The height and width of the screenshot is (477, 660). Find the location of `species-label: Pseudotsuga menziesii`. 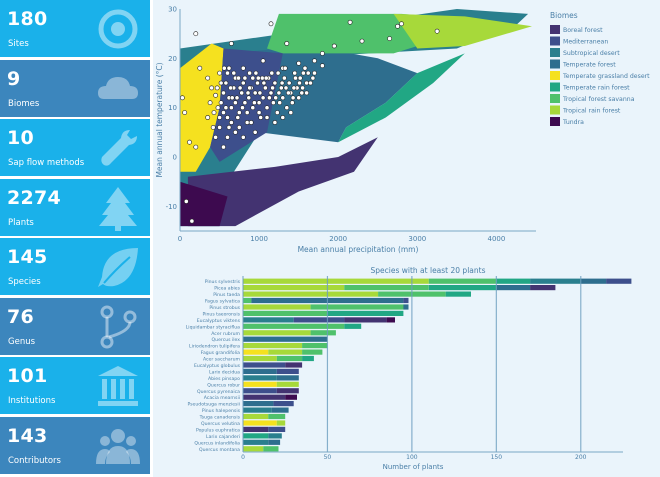

species-label: Pseudotsuga menziesii is located at coordinates (213, 405).